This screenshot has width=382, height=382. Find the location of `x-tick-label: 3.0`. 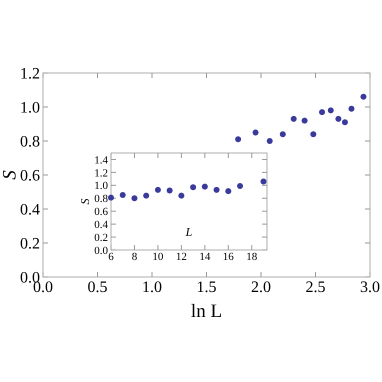

x-tick-label: 3.0 is located at coordinates (370, 287).